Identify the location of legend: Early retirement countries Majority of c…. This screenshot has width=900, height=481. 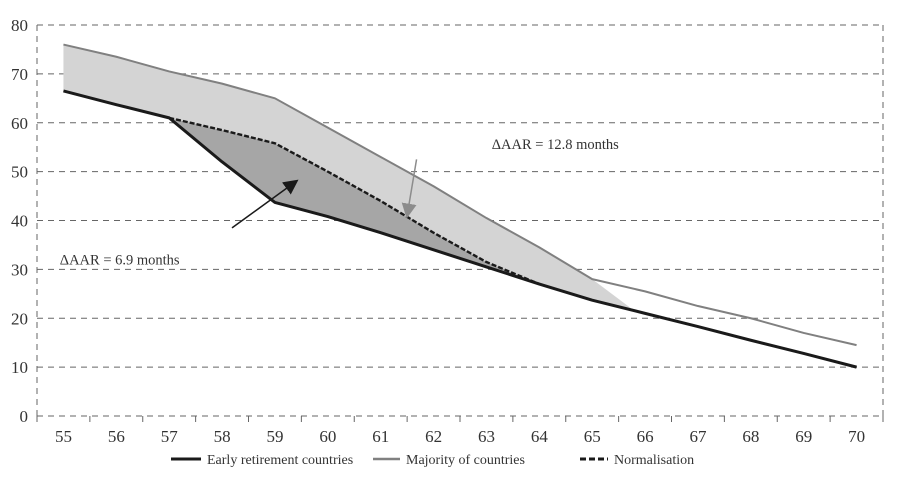
(432, 460).